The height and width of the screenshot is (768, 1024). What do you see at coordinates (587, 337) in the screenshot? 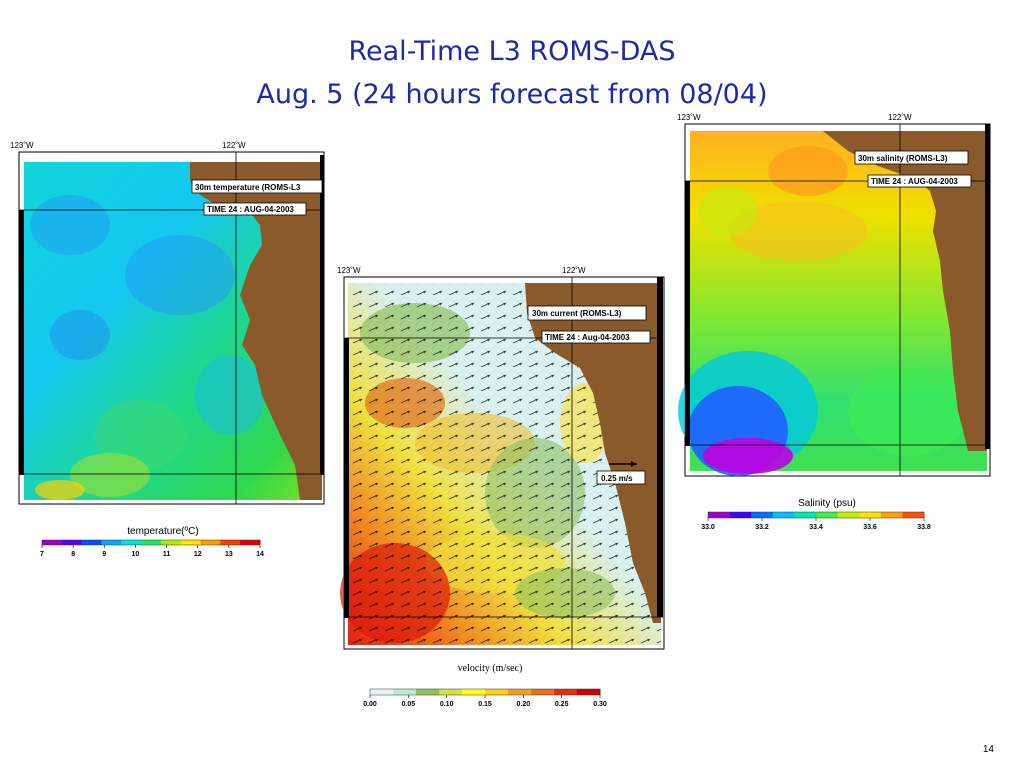
I see `current-time-label: TIME 24 : Aug-04-2003` at bounding box center [587, 337].